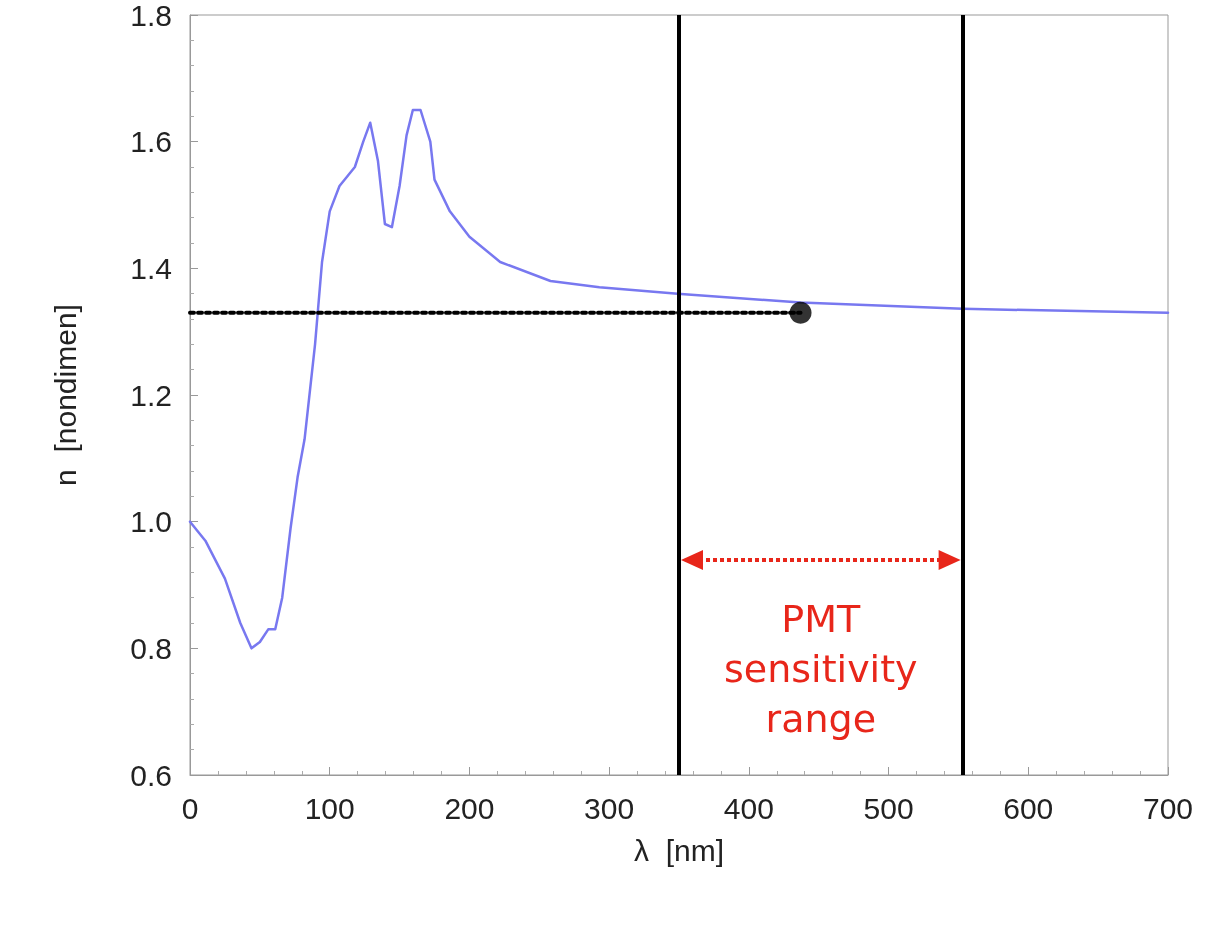  I want to click on y-tick-label: 0.6, so click(151, 775).